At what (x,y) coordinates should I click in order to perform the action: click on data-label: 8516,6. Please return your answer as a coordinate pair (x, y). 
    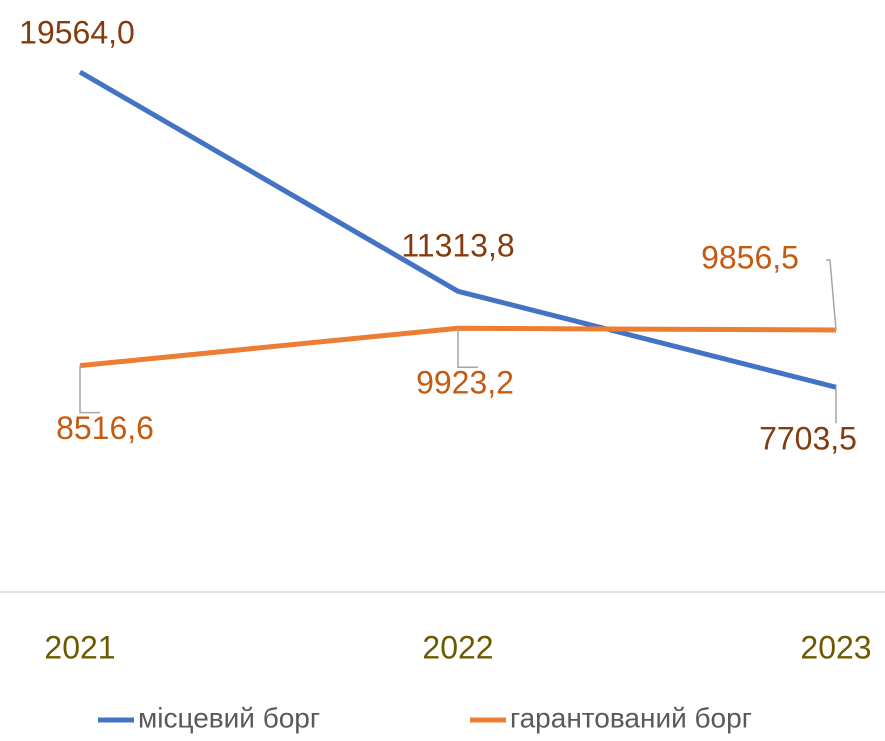
    Looking at the image, I should click on (105, 428).